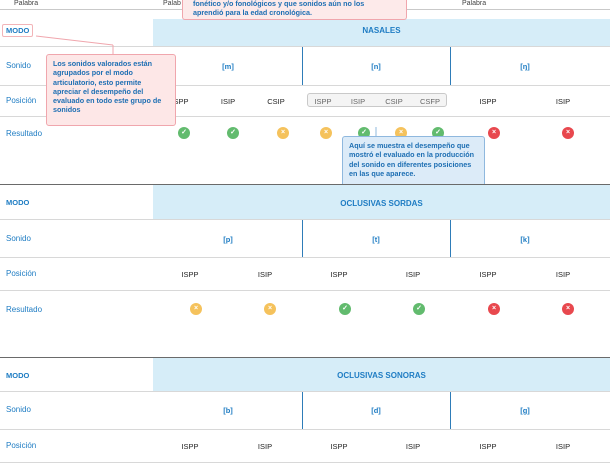 The height and width of the screenshot is (470, 610). What do you see at coordinates (376, 410) in the screenshot?
I see `sound-label: [d]` at bounding box center [376, 410].